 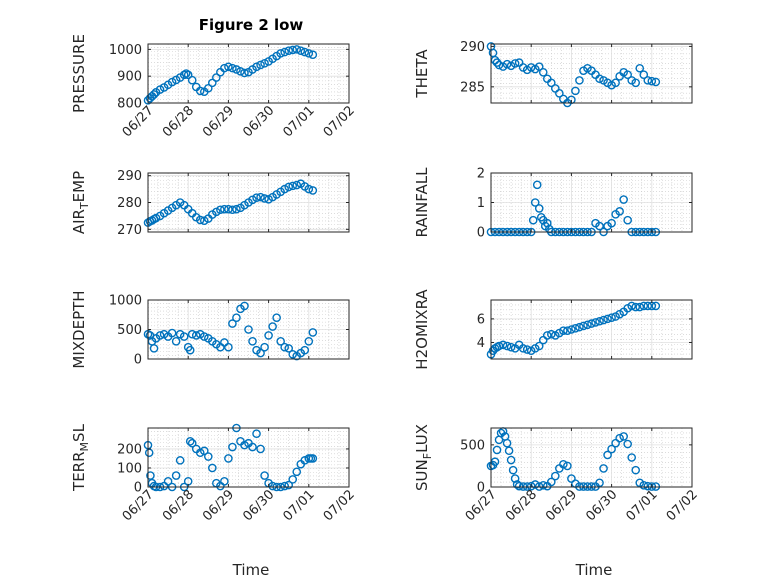 I want to click on data-markers, so click(x=573, y=75).